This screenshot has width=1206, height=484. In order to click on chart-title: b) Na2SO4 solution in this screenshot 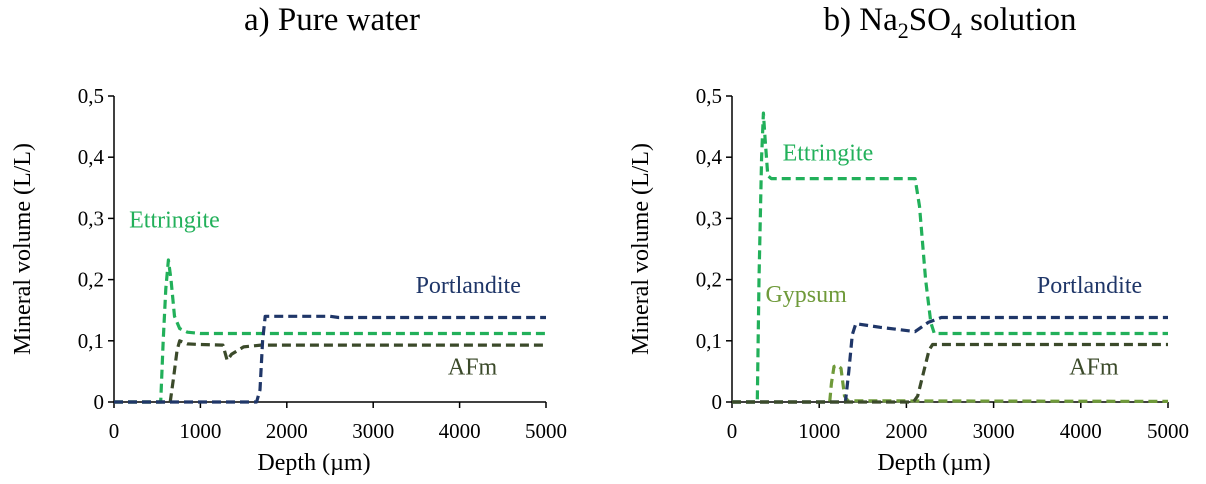, I will do `click(949, 22)`.